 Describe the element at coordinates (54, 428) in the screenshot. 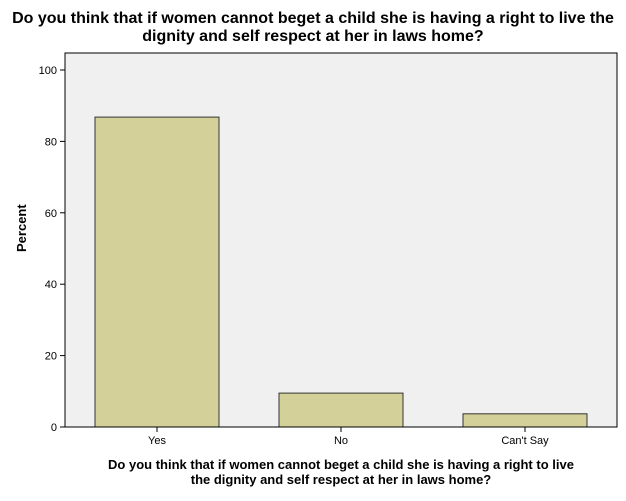

I see `y-tick-label: 0` at that location.